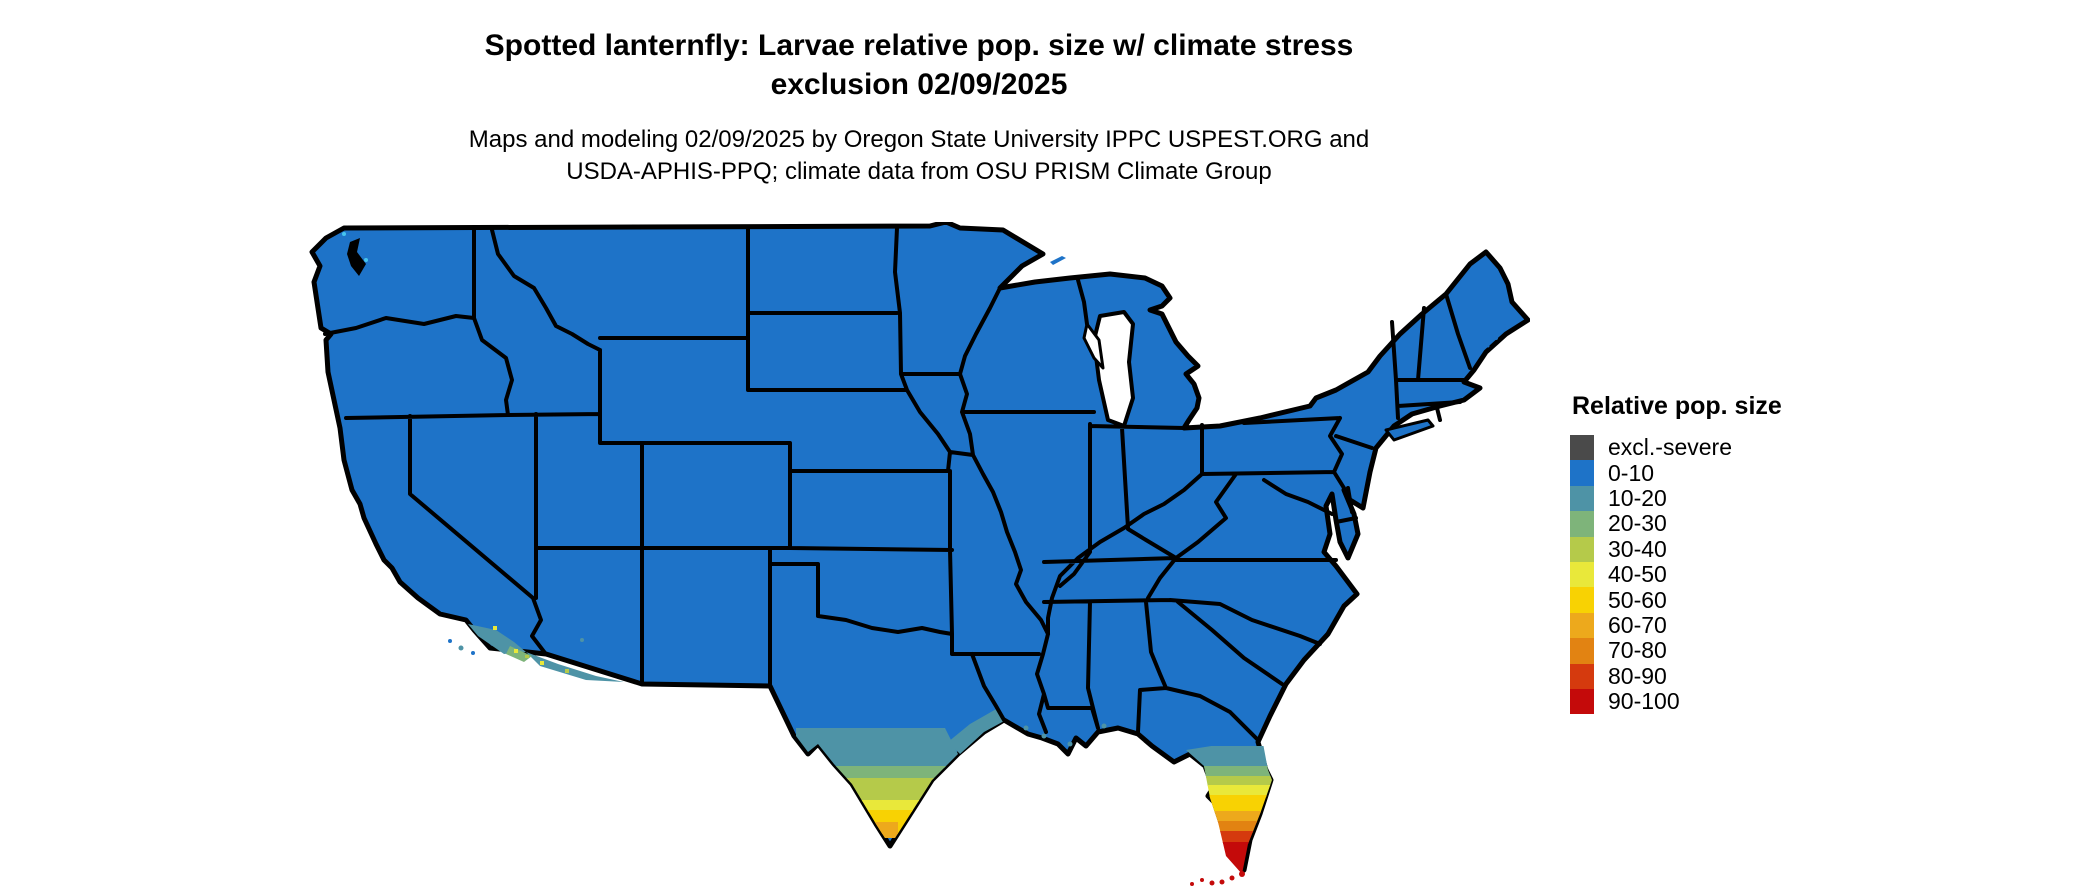 The width and height of the screenshot is (2100, 892). I want to click on legend-item: 0-10, so click(1720, 472).